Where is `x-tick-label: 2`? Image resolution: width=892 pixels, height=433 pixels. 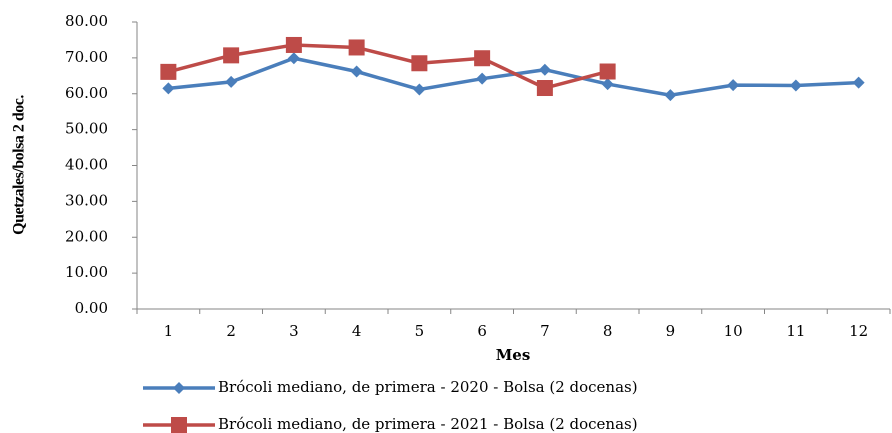
x-tick-label: 2 is located at coordinates (231, 331).